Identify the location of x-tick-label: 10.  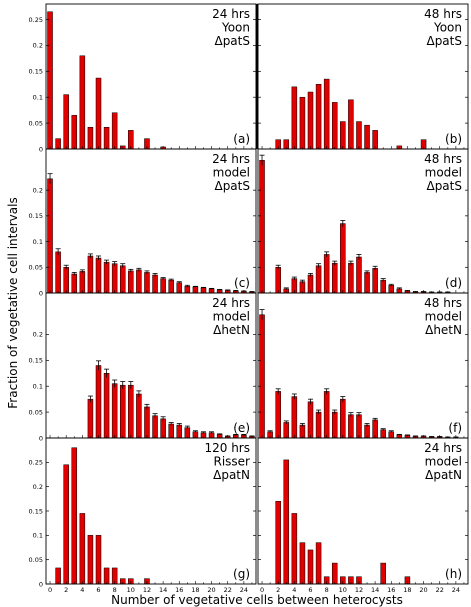
(131, 590).